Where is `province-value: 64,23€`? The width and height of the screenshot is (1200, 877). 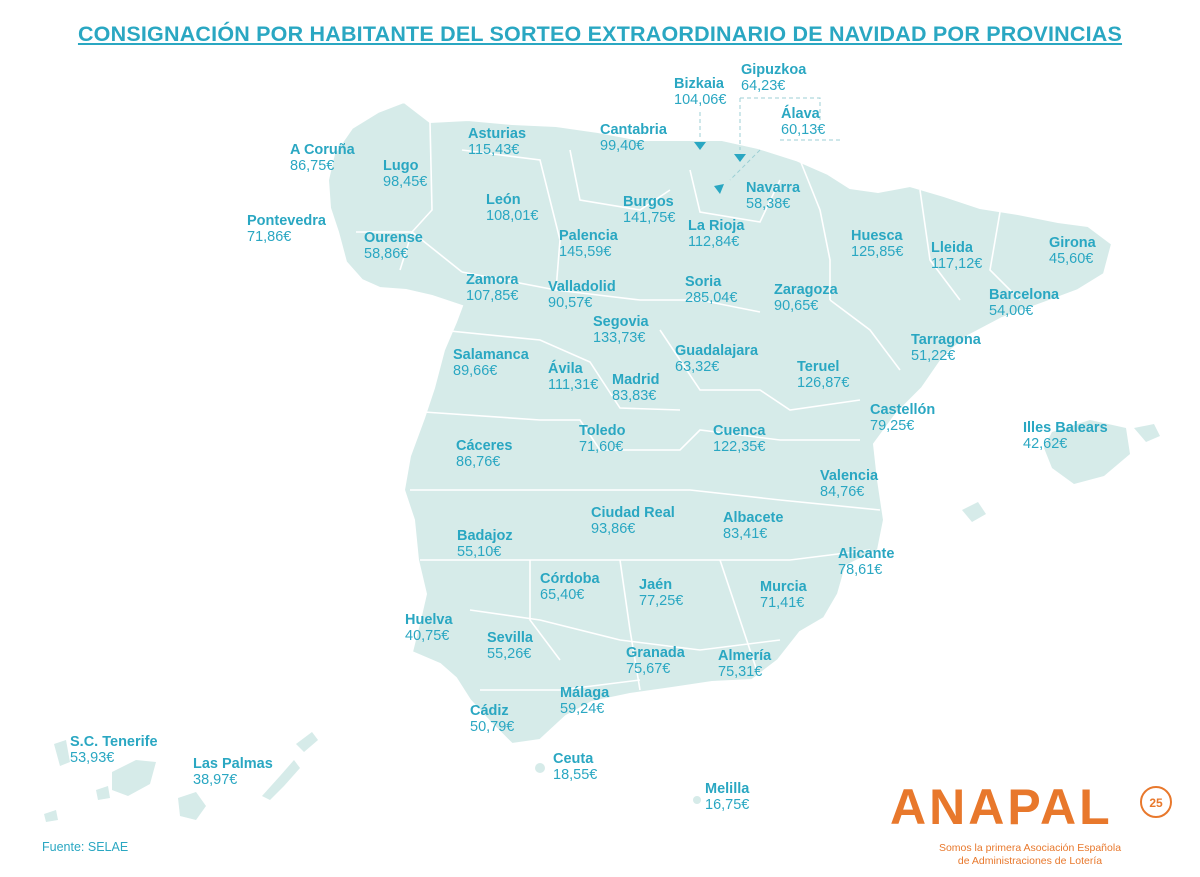 province-value: 64,23€ is located at coordinates (763, 86).